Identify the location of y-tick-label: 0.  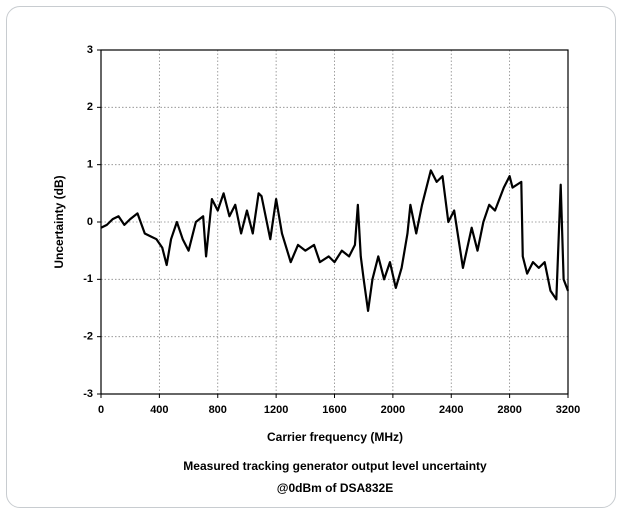
(90, 222).